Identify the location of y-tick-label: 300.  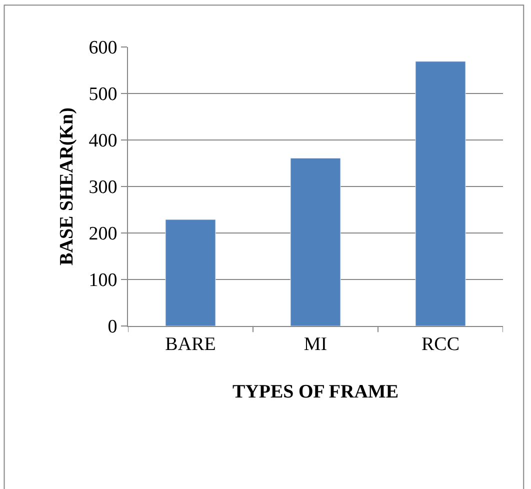
(103, 187).